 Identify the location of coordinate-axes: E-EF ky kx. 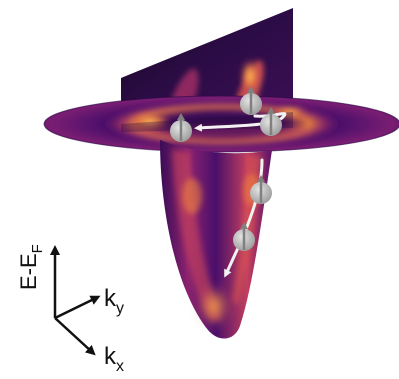
(70, 309).